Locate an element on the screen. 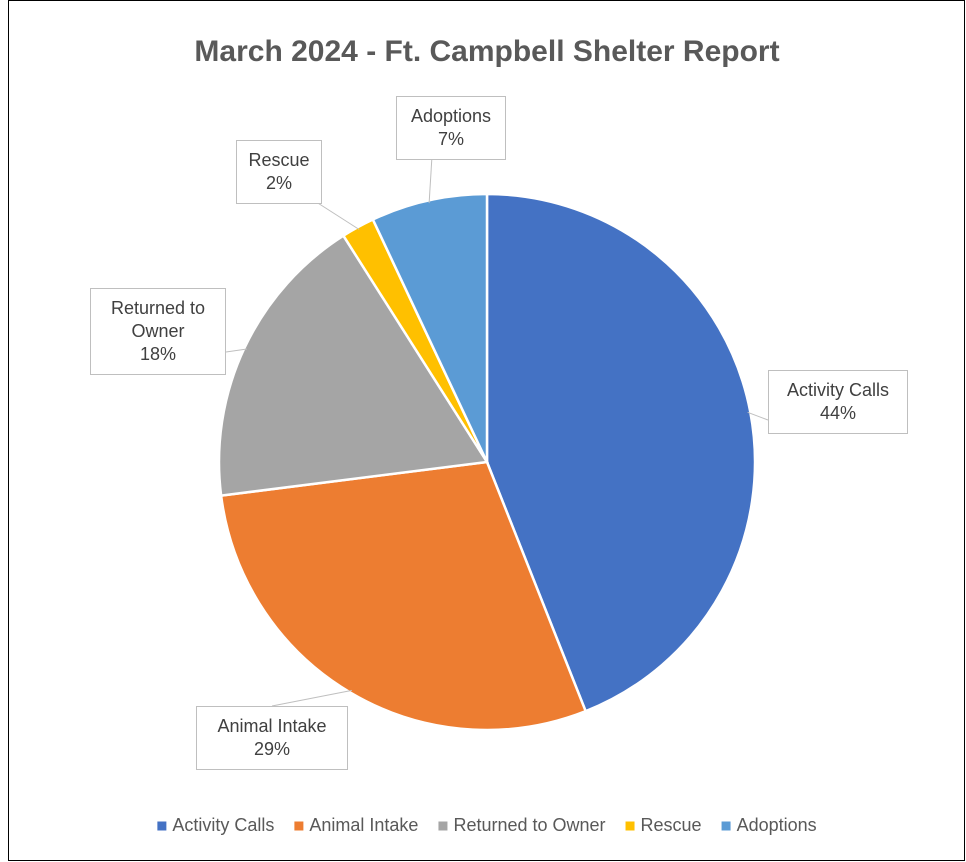 This screenshot has width=966, height=862. chart-title: March 2024 - Ft. Campbell Shelter Report is located at coordinates (486, 51).